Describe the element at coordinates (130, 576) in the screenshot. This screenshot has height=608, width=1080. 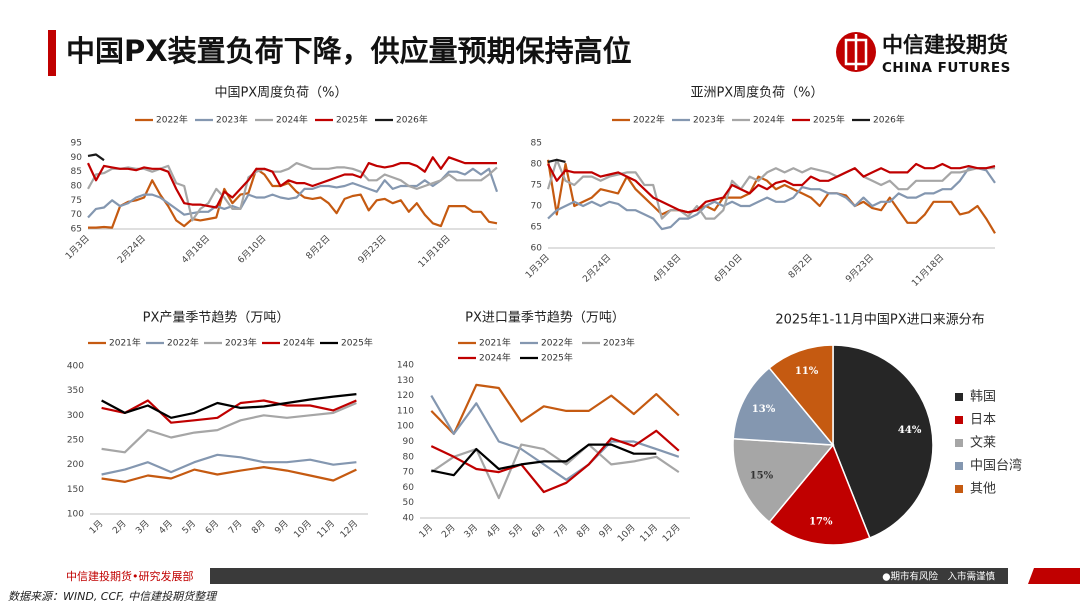
I see `footer-org: 中信建投期货•研究发展部` at that location.